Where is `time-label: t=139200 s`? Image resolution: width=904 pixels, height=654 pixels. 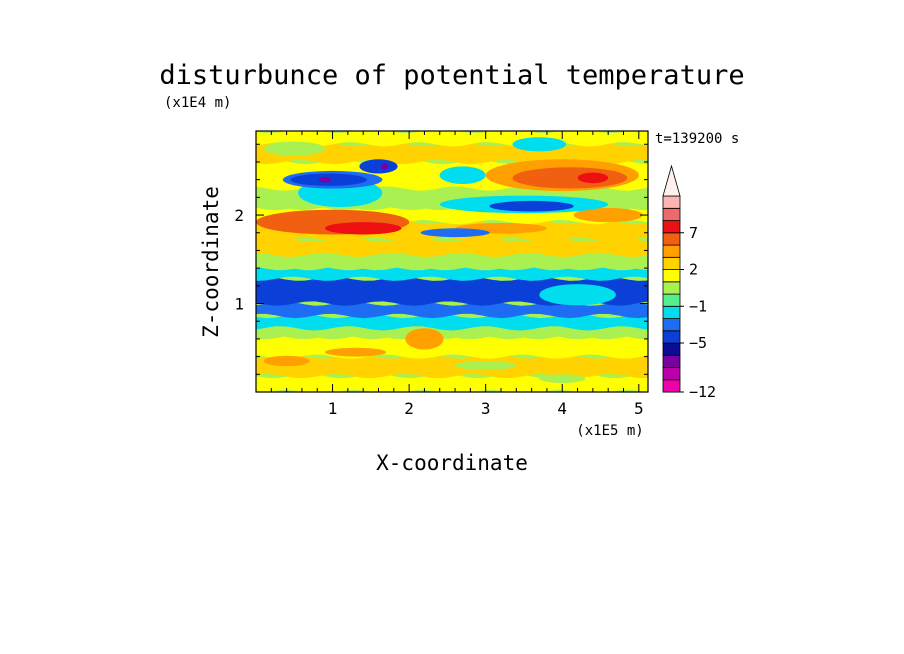
time-label: t=139200 s is located at coordinates (697, 139).